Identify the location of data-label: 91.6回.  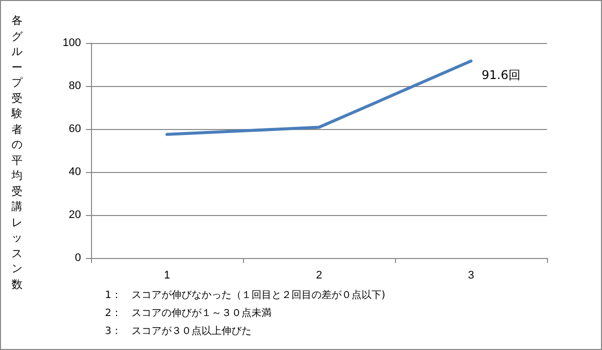
(501, 75).